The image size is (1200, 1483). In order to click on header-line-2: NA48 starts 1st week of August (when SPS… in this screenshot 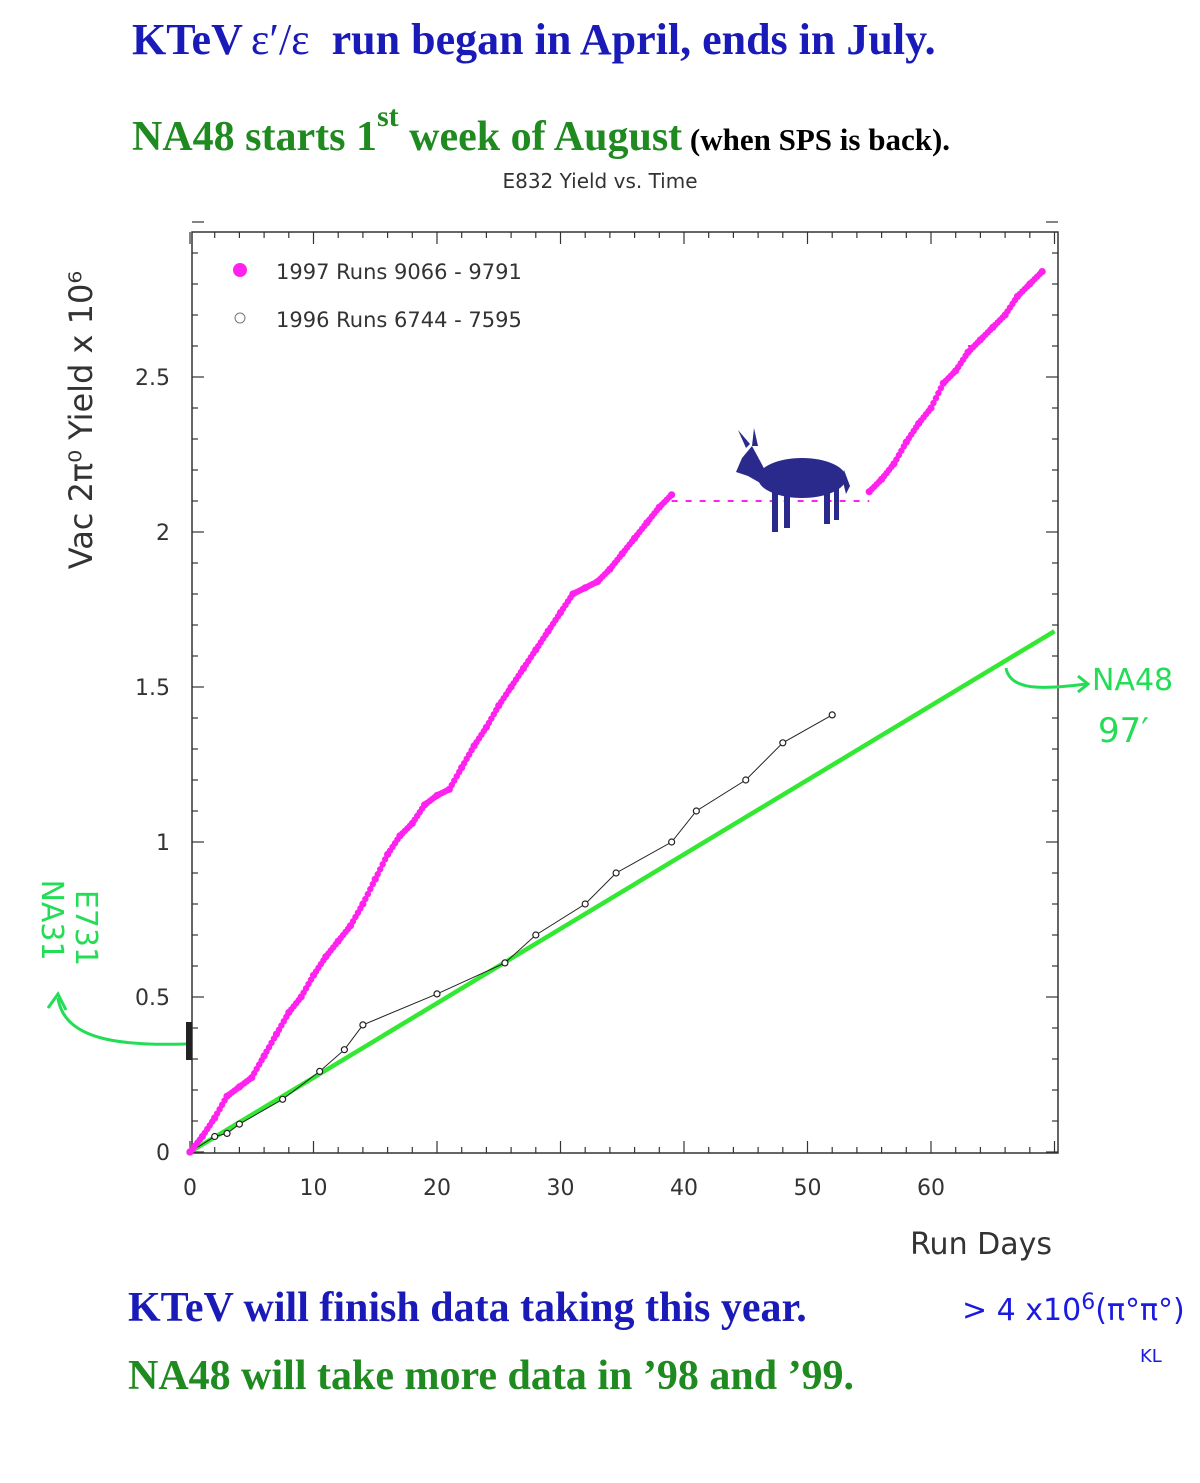, I will do `click(541, 130)`.